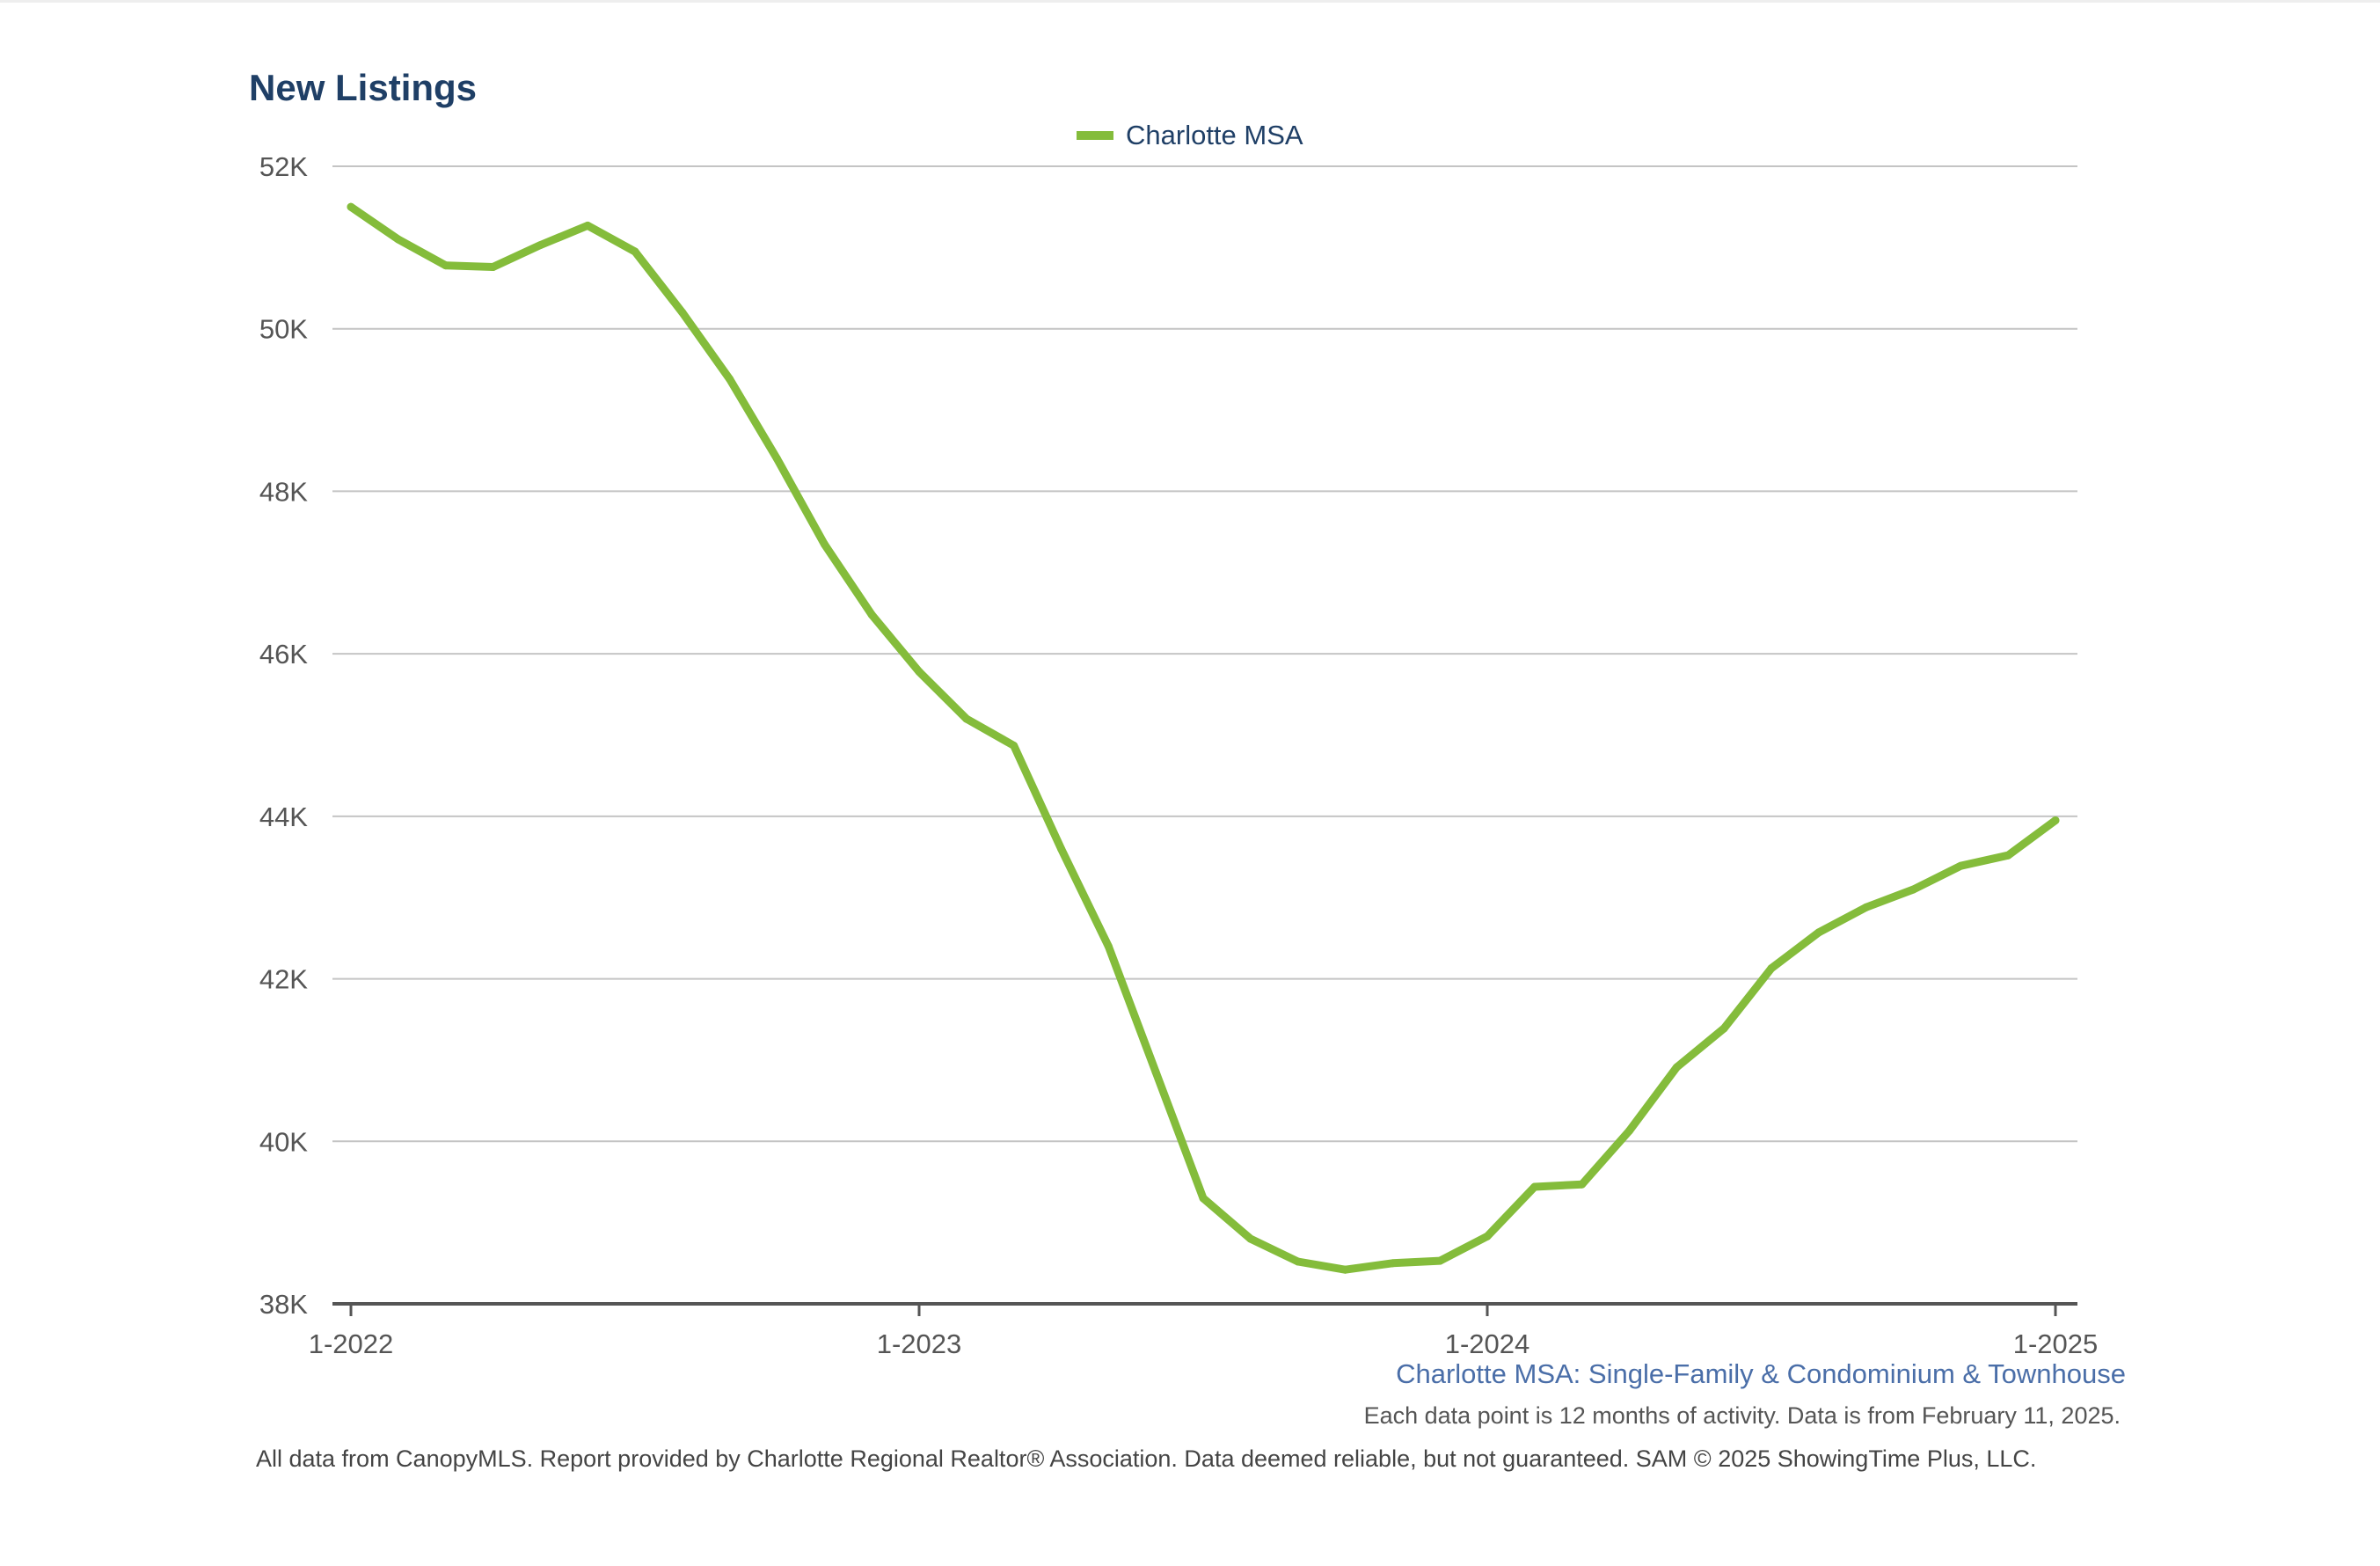 Image resolution: width=2380 pixels, height=1566 pixels. I want to click on y-tick-label: 40K, so click(283, 1141).